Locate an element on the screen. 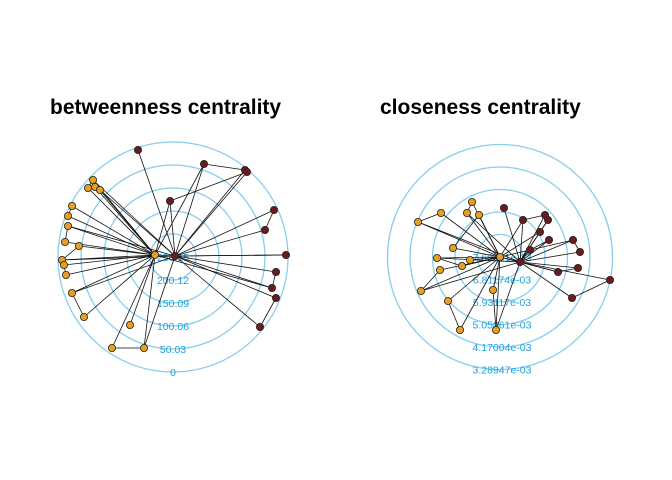  ring-label: 150.09 is located at coordinates (173, 304).